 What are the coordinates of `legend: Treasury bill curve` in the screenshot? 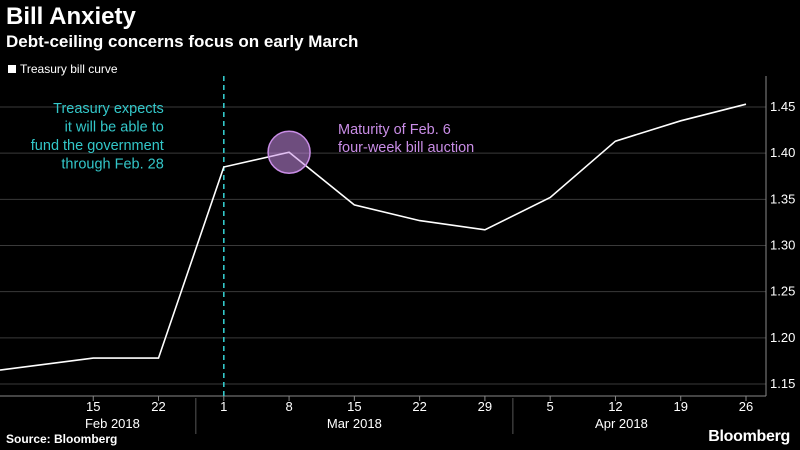 It's located at (63, 69).